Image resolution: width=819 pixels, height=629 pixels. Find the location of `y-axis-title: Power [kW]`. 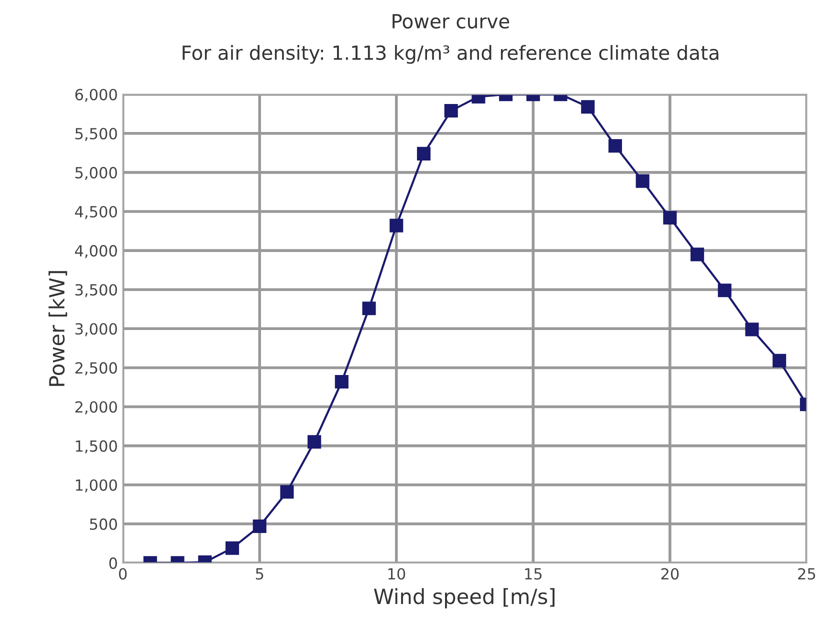

y-axis-title: Power [kW] is located at coordinates (58, 328).